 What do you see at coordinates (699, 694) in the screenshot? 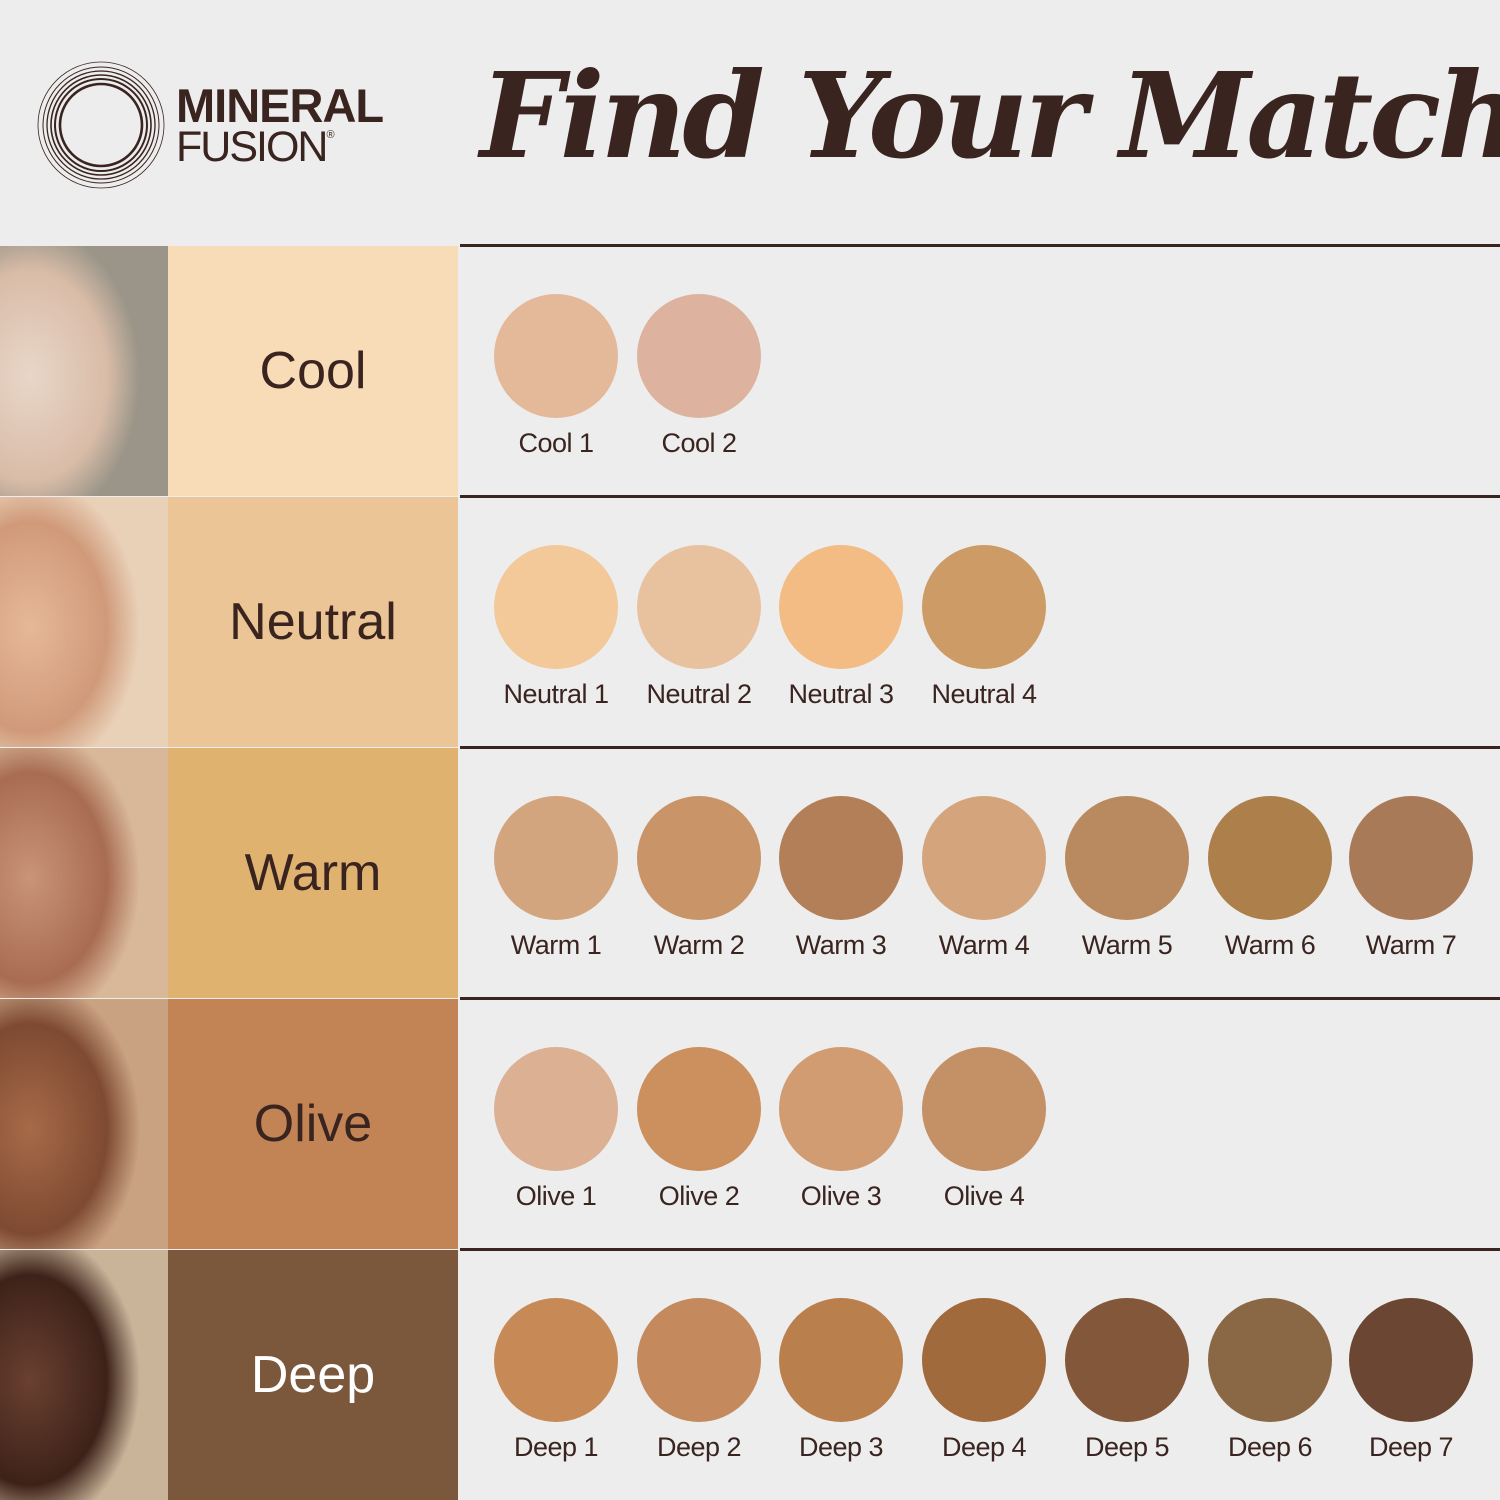
I see `shade-label: Neutral 2` at bounding box center [699, 694].